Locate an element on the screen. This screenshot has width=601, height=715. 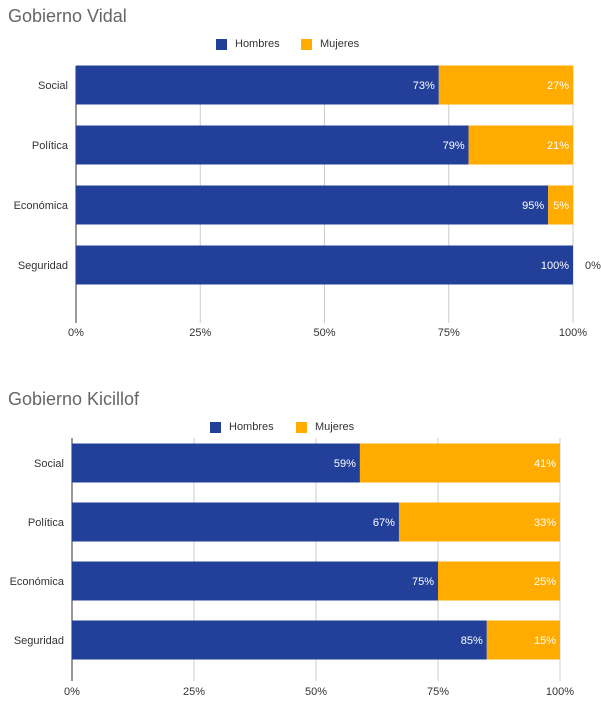
data-label: 21% is located at coordinates (558, 146).